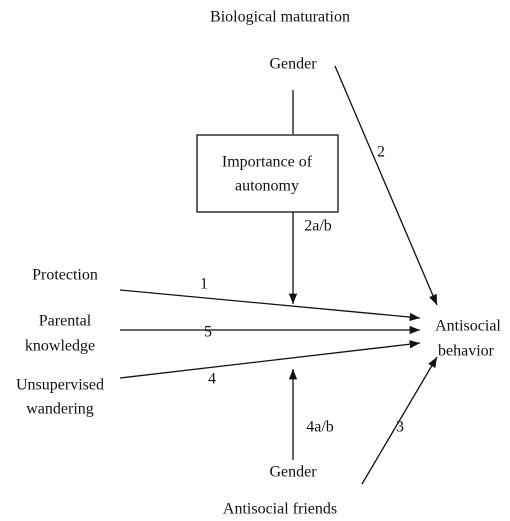 This screenshot has height=521, width=510. I want to click on node-label: Unsupervised, so click(60, 385).